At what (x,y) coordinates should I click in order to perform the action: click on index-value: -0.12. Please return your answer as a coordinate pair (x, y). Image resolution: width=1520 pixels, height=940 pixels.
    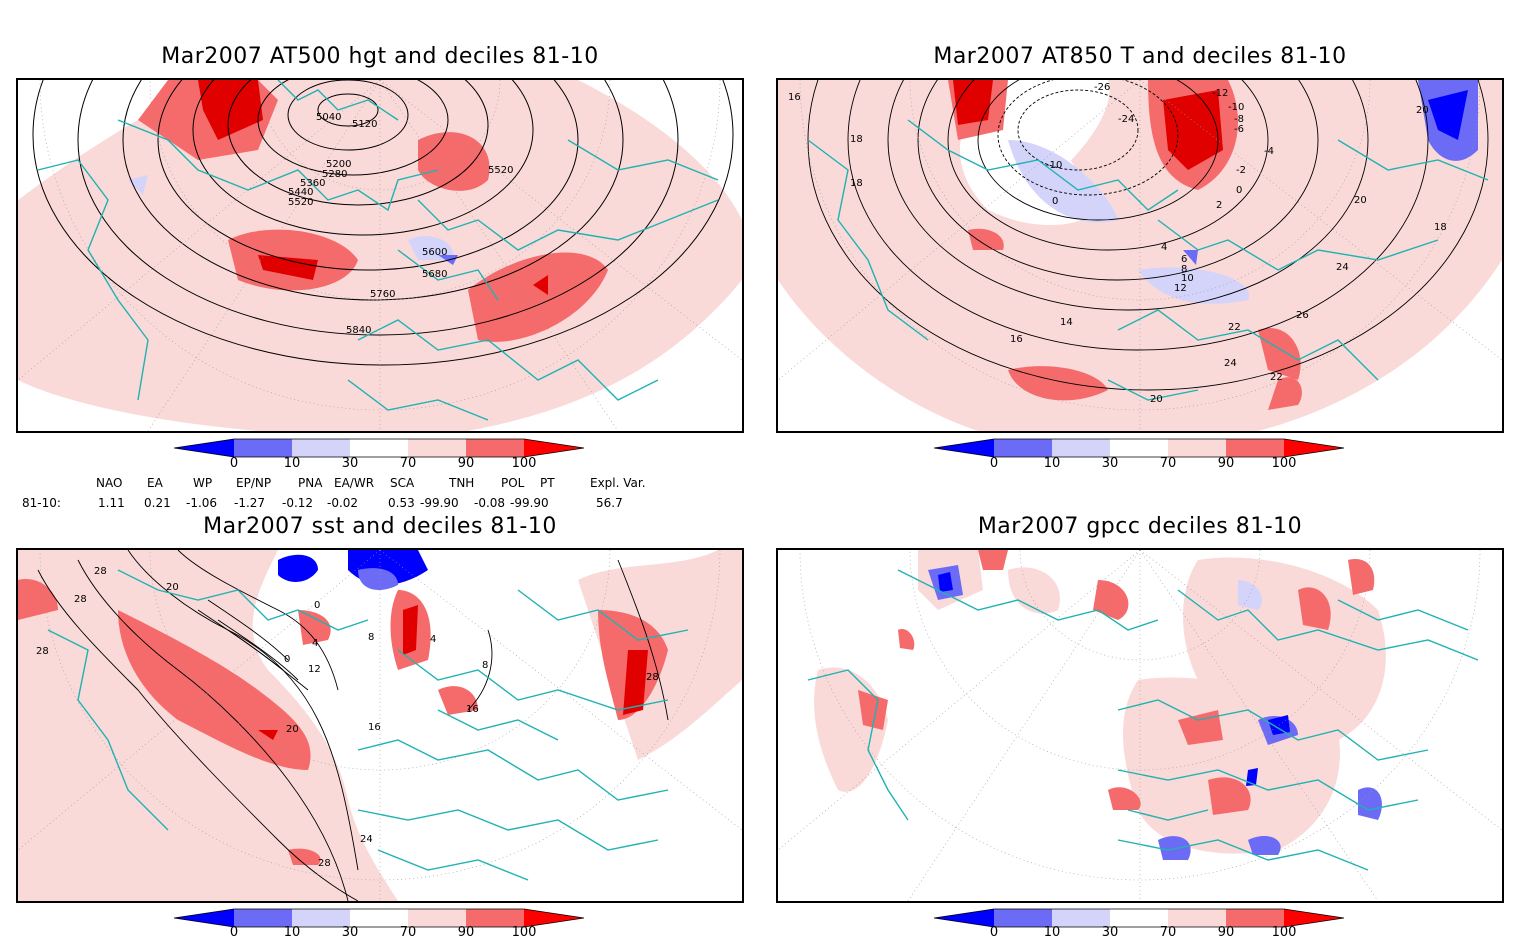
    Looking at the image, I should click on (298, 503).